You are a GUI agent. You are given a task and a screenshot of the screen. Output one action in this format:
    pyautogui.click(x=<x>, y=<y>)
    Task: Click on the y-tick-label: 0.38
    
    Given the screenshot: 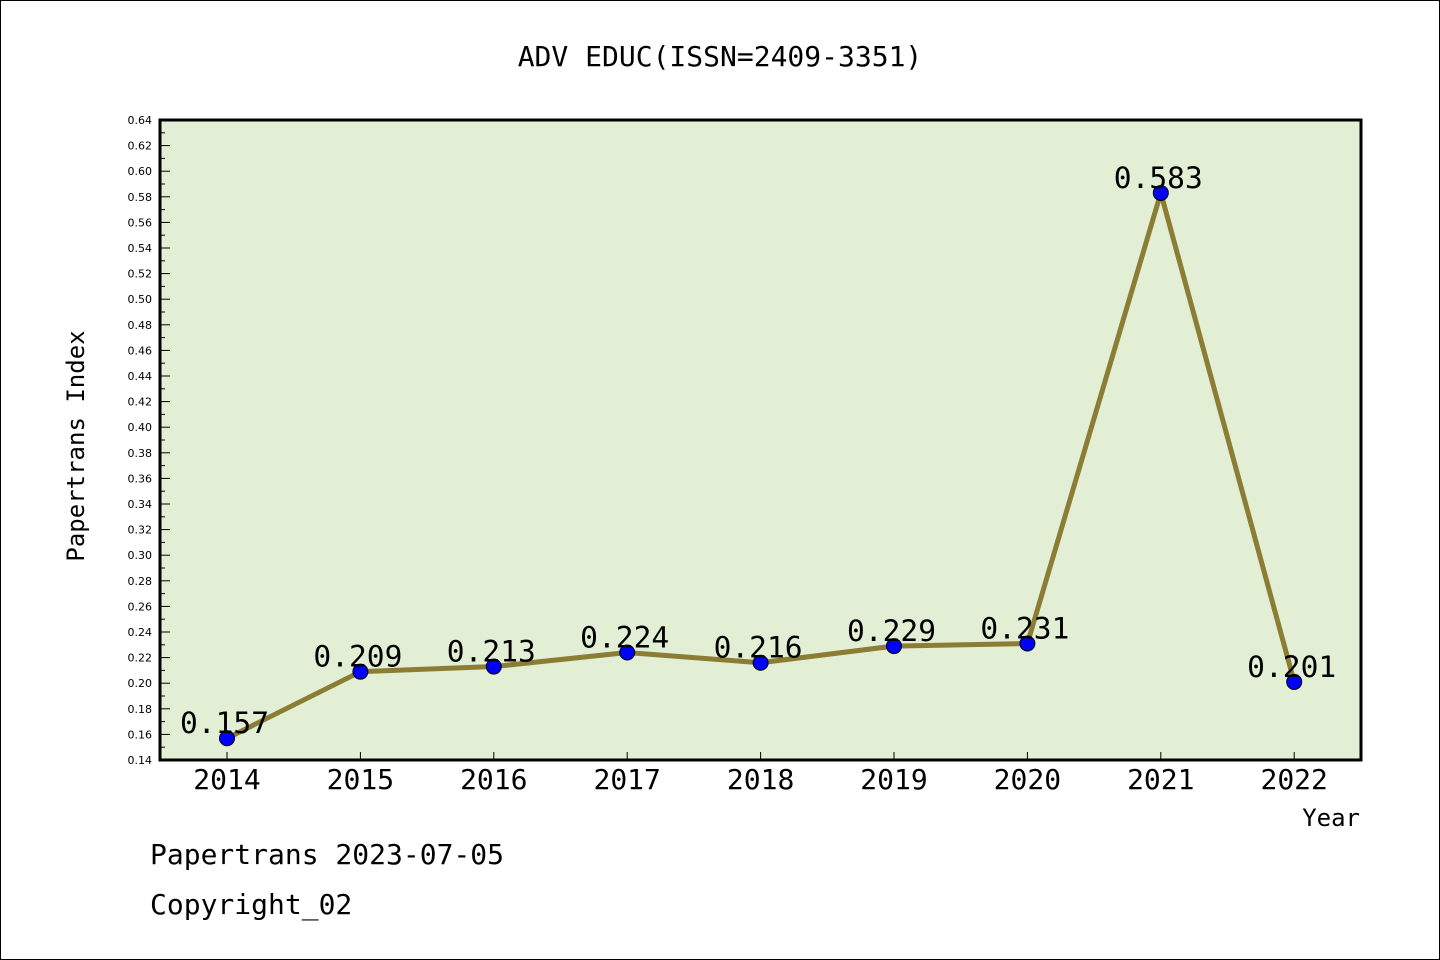 What is the action you would take?
    pyautogui.click(x=140, y=453)
    